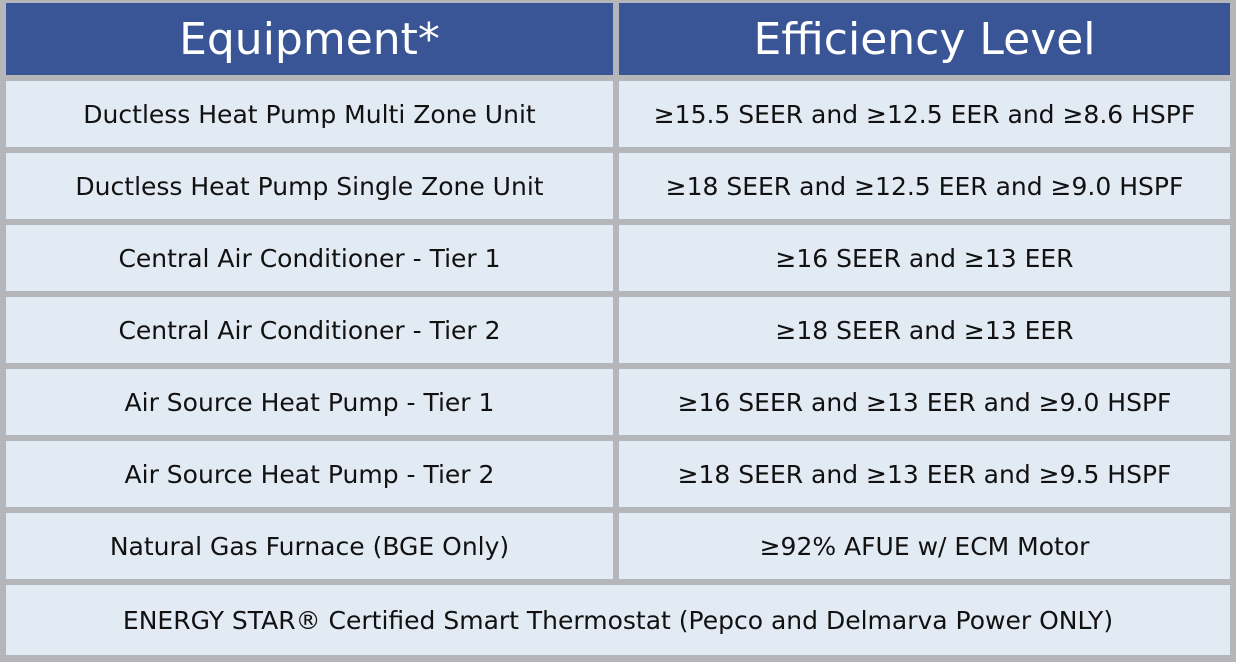 Image resolution: width=1236 pixels, height=662 pixels. I want to click on efficiency-cell: ≥16 SEER and ≥13 EER, so click(924, 258).